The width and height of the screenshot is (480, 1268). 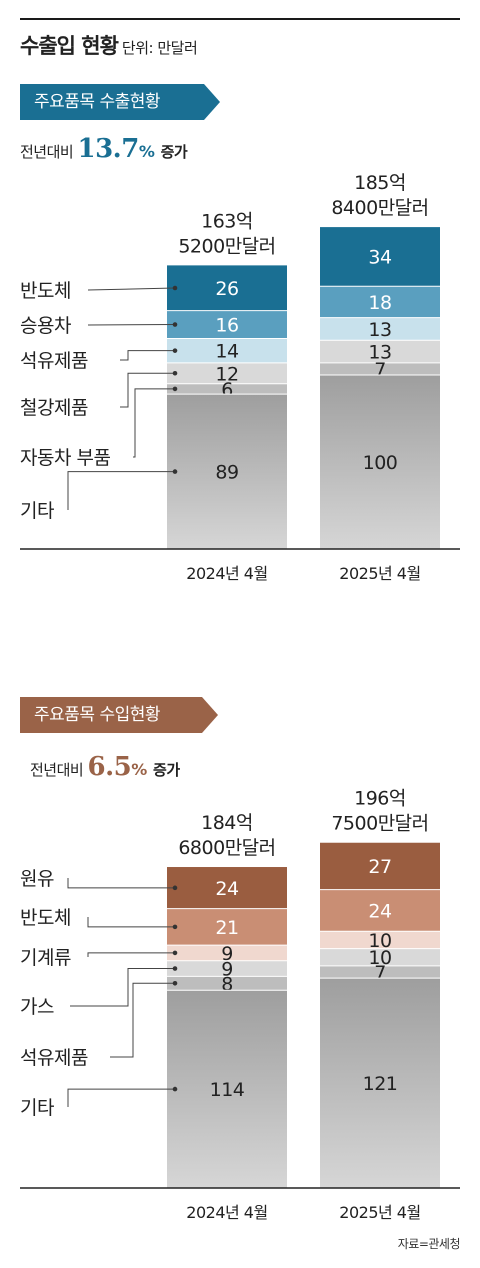 I want to click on export-growth: 전년대비 13.7% 증가, so click(x=104, y=149).